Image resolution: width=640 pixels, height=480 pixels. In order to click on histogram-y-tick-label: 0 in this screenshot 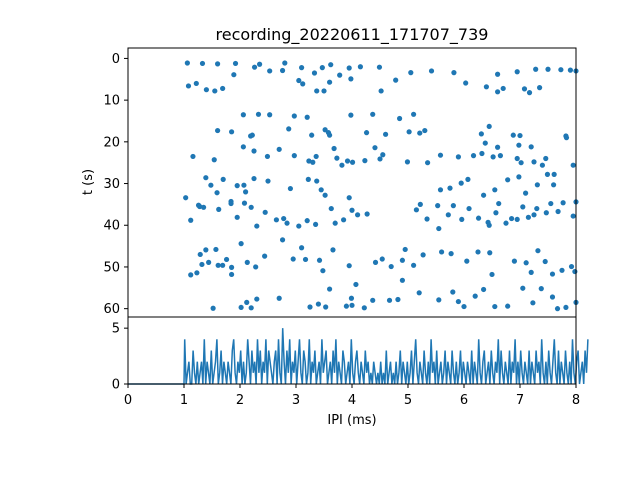, I will do `click(116, 385)`.